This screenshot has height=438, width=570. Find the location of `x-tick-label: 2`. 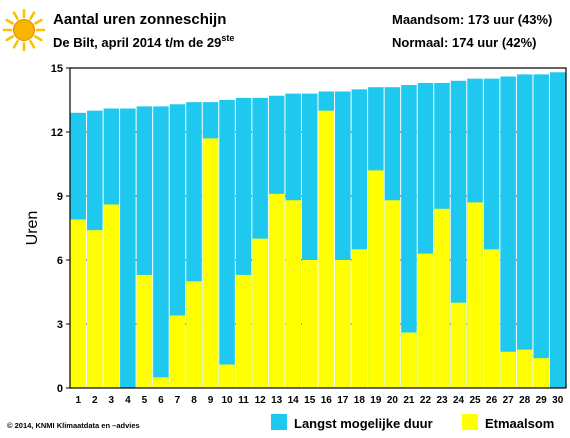

x-tick-label: 2 is located at coordinates (95, 400).